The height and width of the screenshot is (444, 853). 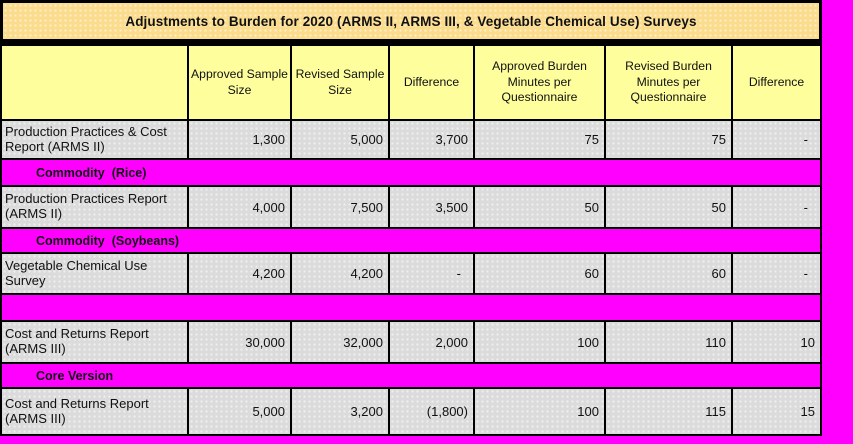 What do you see at coordinates (668, 342) in the screenshot?
I see `value-cell: 110` at bounding box center [668, 342].